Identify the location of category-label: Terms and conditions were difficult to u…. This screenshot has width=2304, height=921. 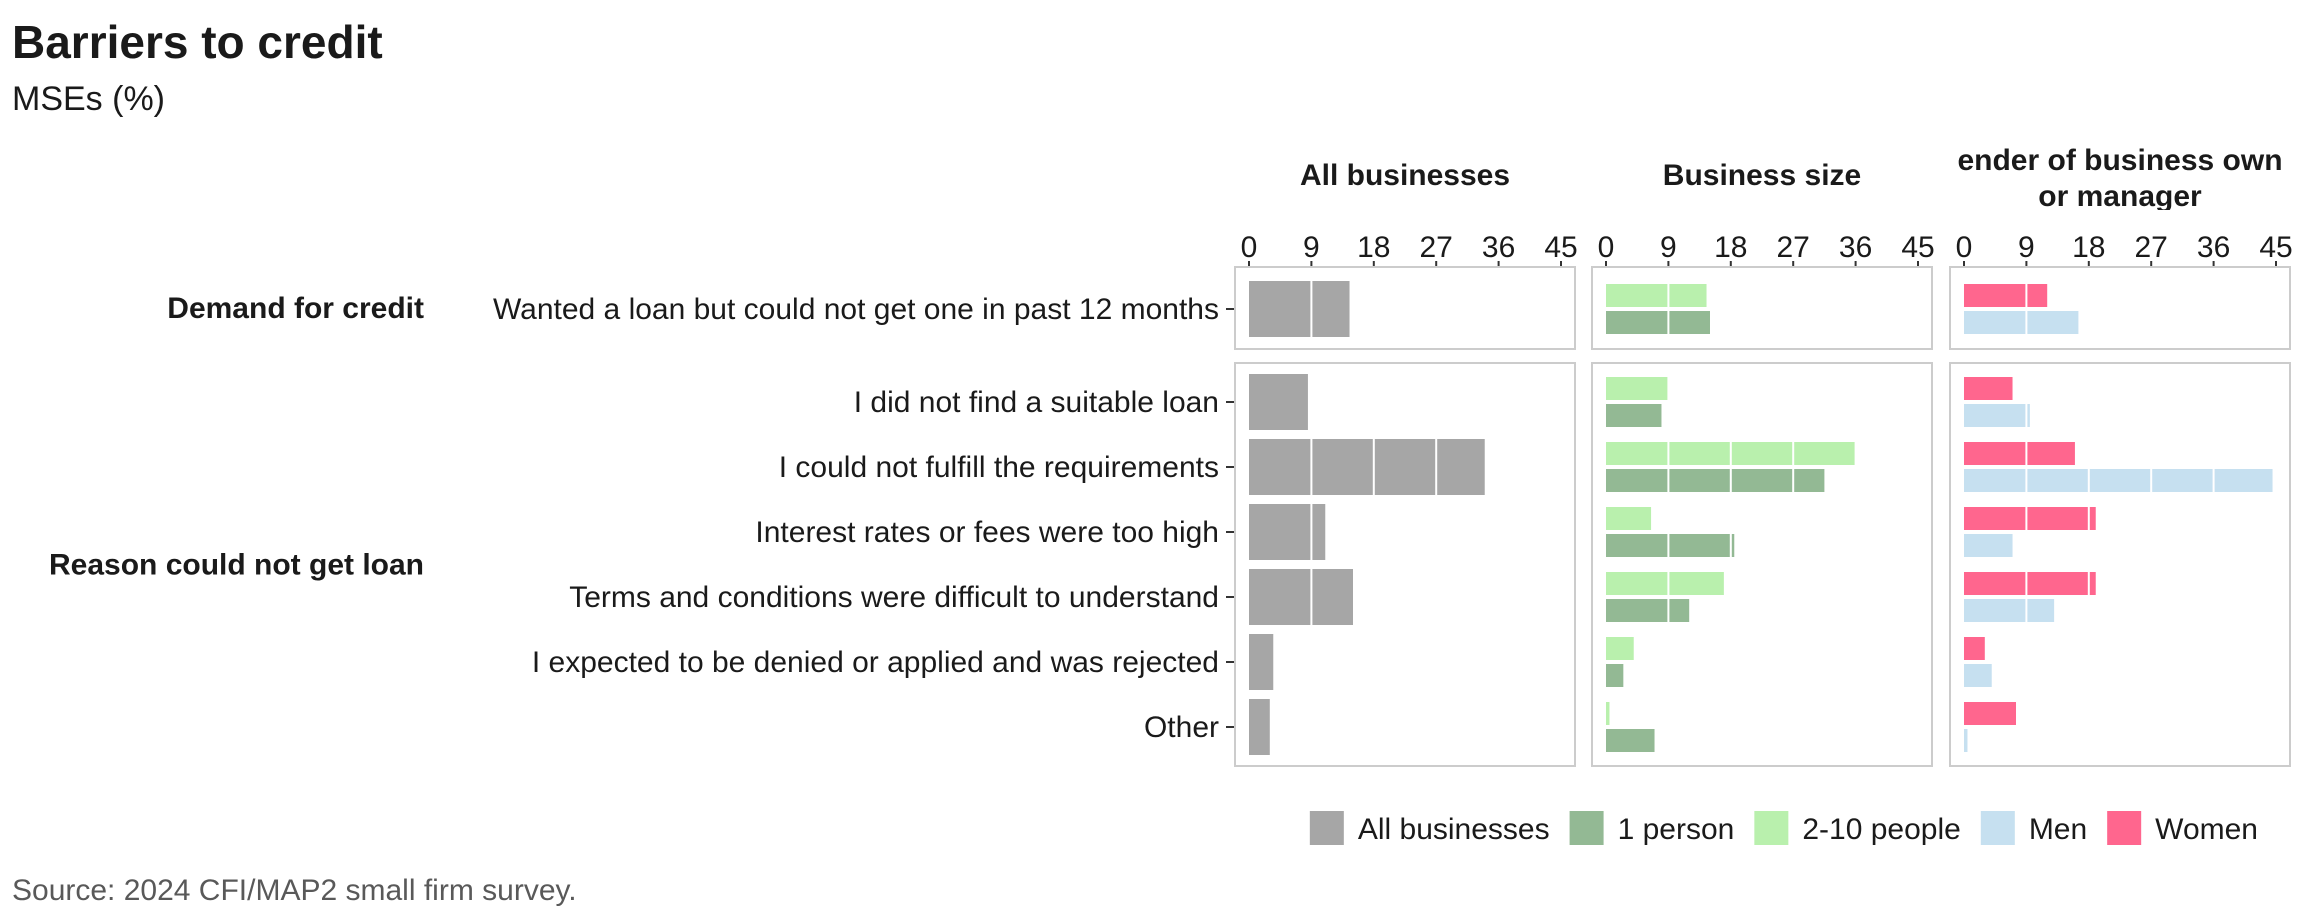
(894, 597).